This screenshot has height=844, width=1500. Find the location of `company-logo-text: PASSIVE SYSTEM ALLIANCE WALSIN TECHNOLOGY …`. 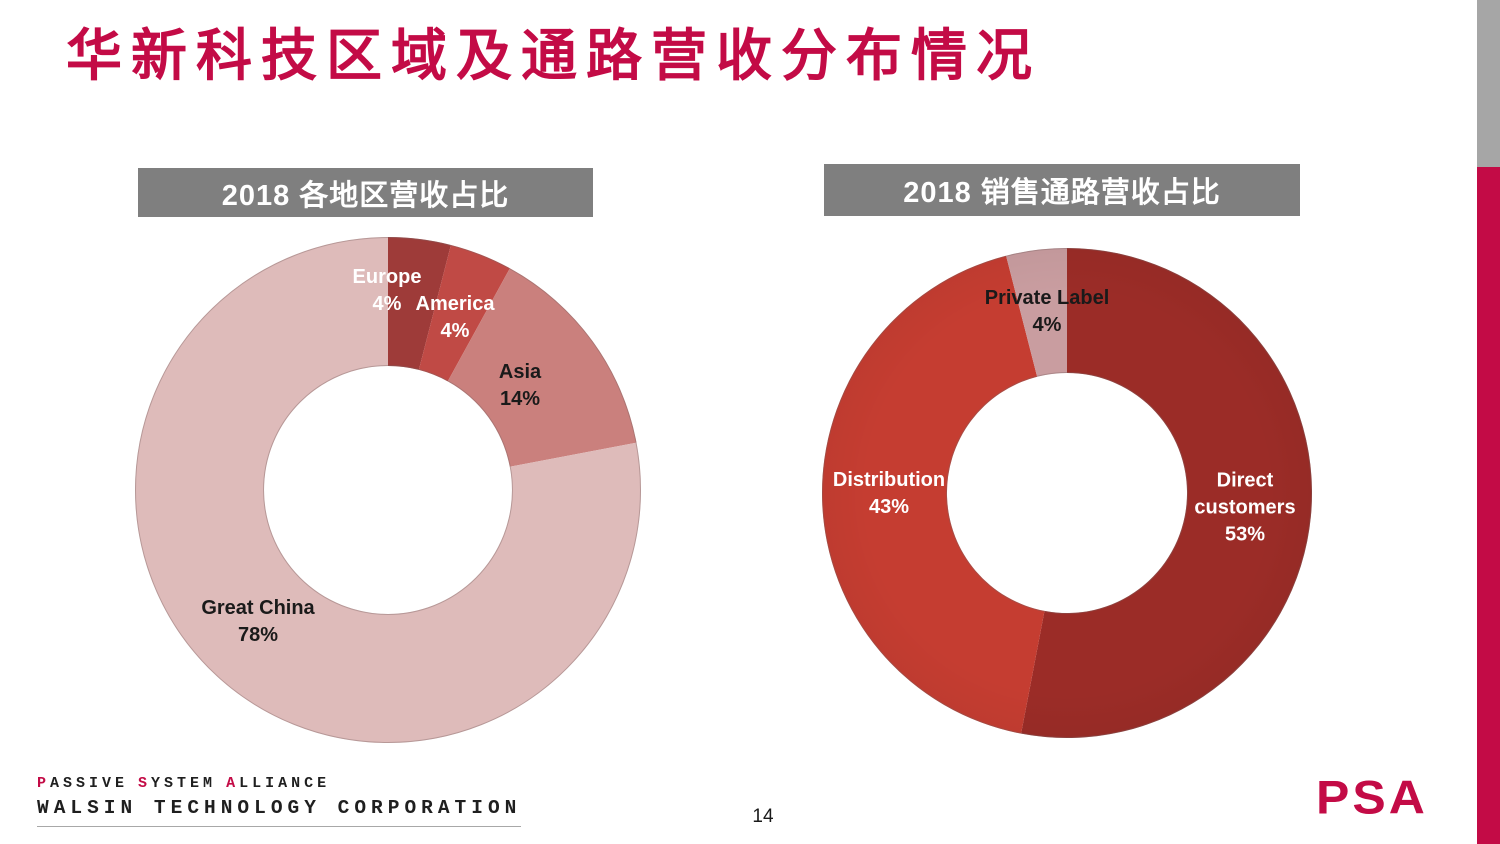

company-logo-text: PASSIVE SYSTEM ALLIANCE WALSIN TECHNOLOGY … is located at coordinates (279, 800).